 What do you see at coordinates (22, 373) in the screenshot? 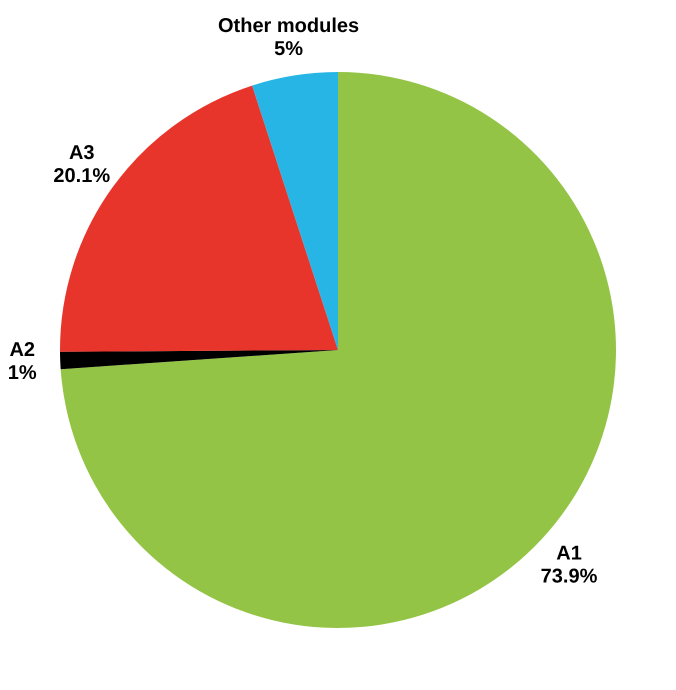
I see `data-label: 1%` at bounding box center [22, 373].